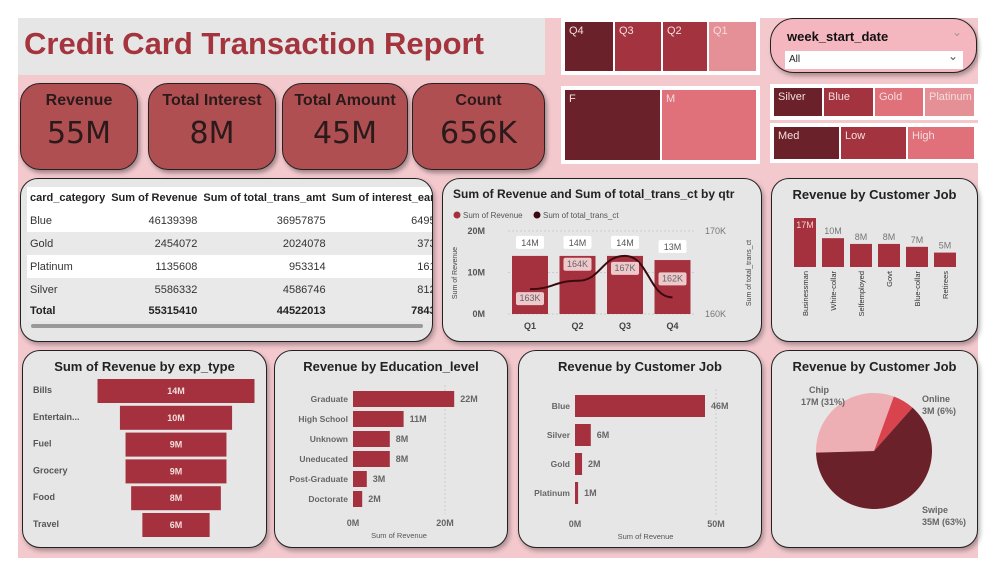 The height and width of the screenshot is (576, 996). Describe the element at coordinates (176, 525) in the screenshot. I see `data-label: 6M` at that location.